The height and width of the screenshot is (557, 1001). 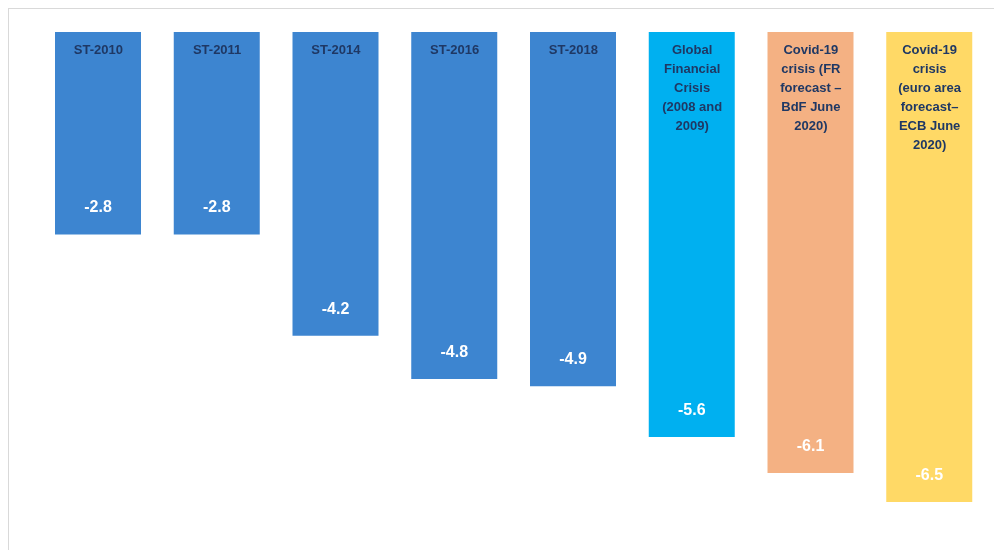 I want to click on data-label: -4.8, so click(x=454, y=352).